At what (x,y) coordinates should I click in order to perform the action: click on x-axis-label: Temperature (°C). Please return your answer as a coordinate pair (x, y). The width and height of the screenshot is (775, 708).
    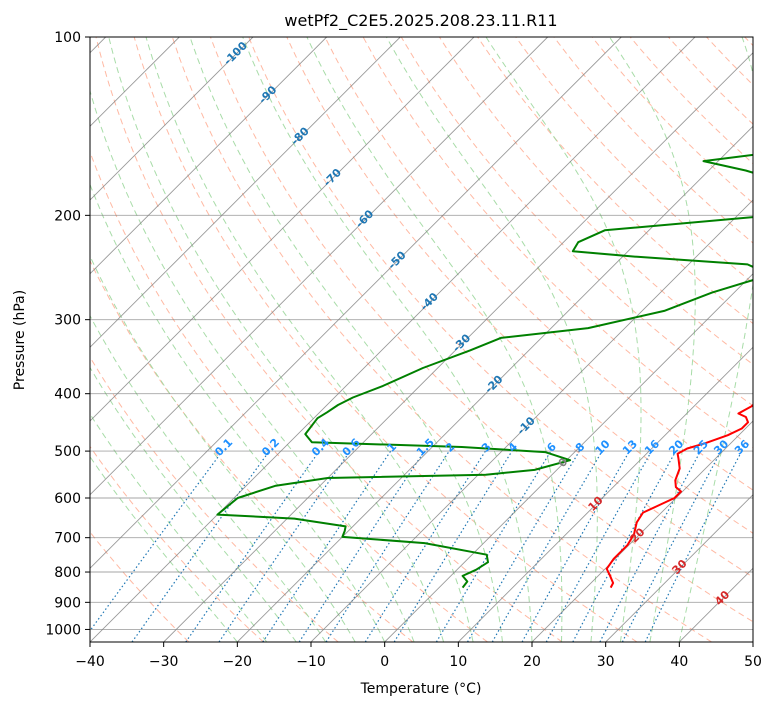
    Looking at the image, I should click on (421, 689).